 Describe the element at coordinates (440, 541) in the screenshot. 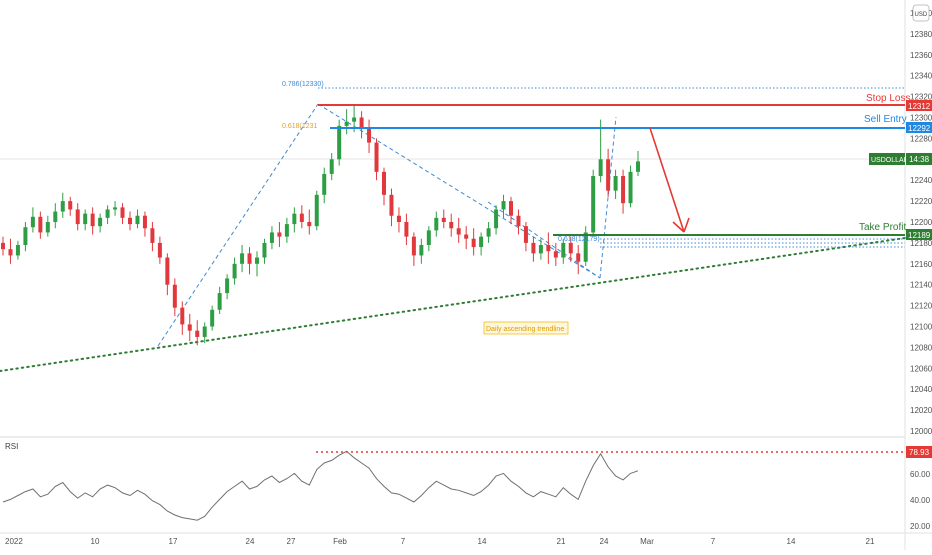

I see `time-axis: 2022 10 17 24 27 Feb 7 14 21 24 Mar 7 14 21` at that location.